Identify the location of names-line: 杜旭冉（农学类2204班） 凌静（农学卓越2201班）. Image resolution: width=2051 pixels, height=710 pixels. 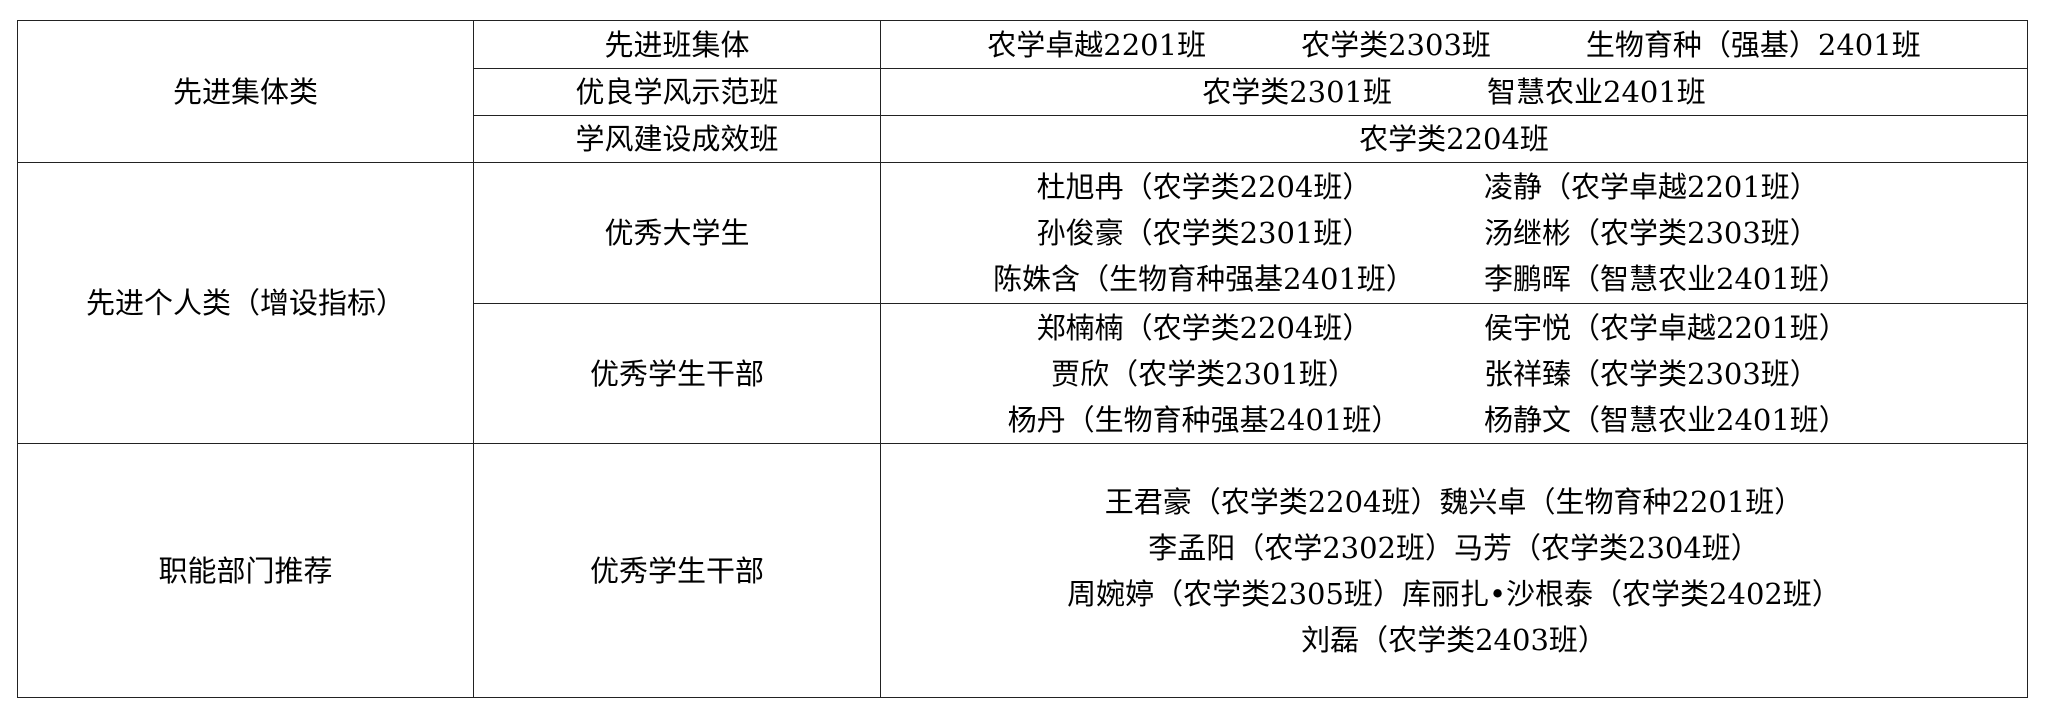
(1454, 187).